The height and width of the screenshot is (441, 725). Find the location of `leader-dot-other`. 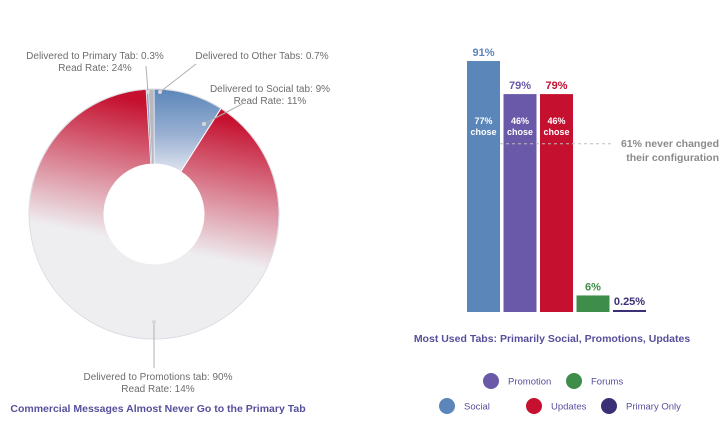

leader-dot-other is located at coordinates (160, 92).